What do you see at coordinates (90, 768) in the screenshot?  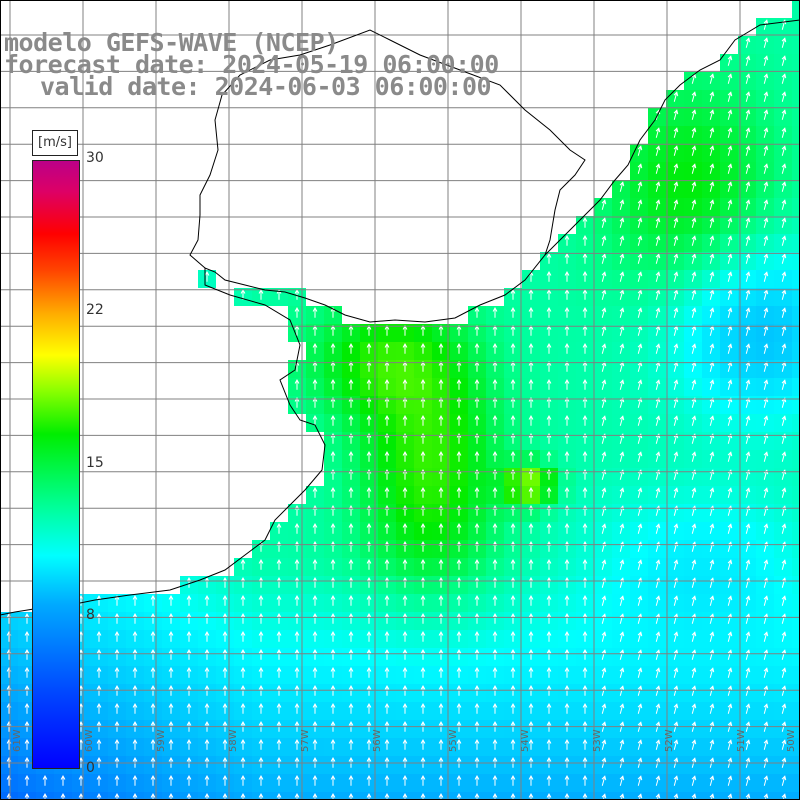 I see `colorbar-tick-0: 0` at bounding box center [90, 768].